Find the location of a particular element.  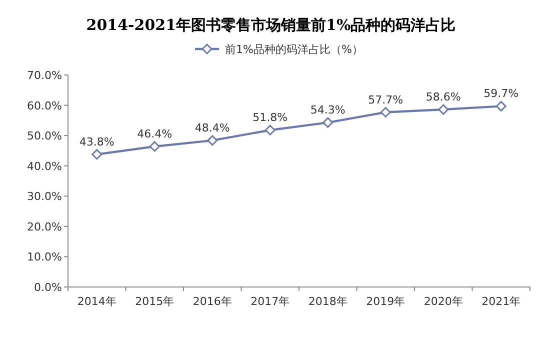

y-tick-label: 60.0% is located at coordinates (44, 105).